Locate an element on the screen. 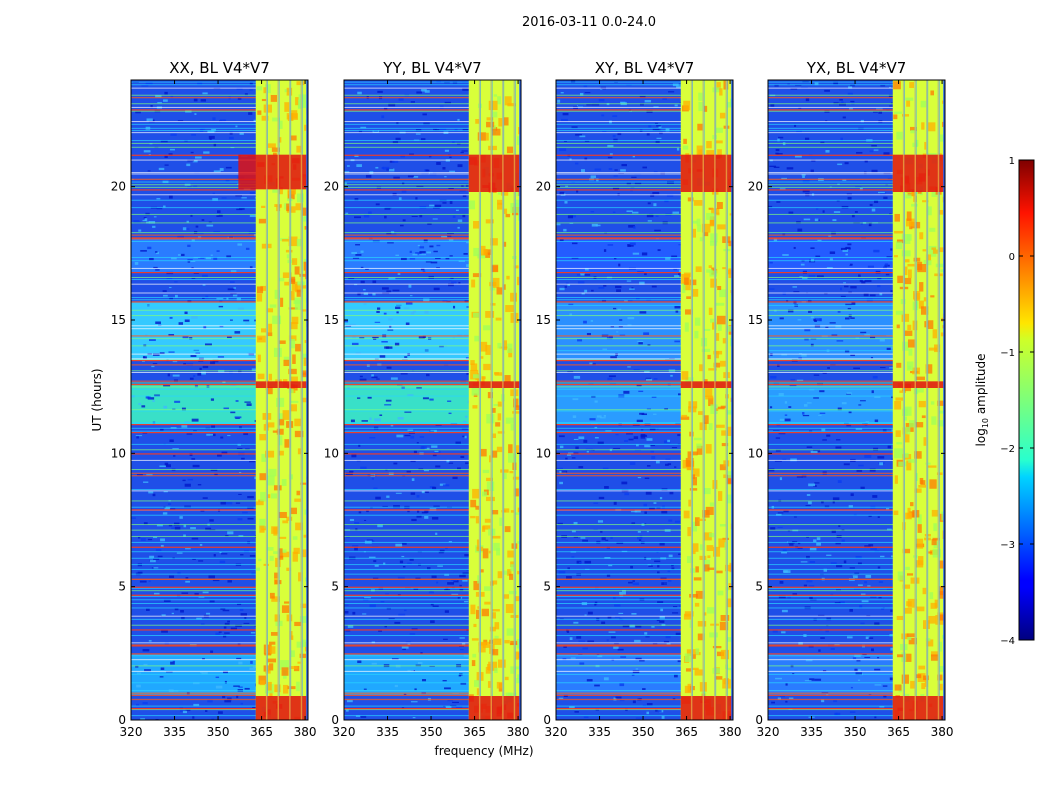 The height and width of the screenshot is (800, 1050). panel-title: XX, BL V4*V7 is located at coordinates (219, 68).